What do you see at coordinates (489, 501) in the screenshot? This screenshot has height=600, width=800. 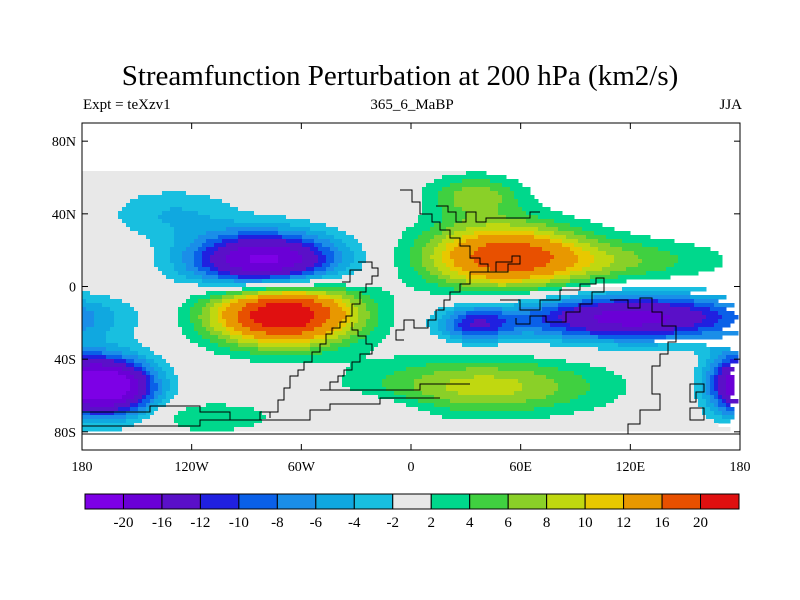 I see `colorbar-swatch` at bounding box center [489, 501].